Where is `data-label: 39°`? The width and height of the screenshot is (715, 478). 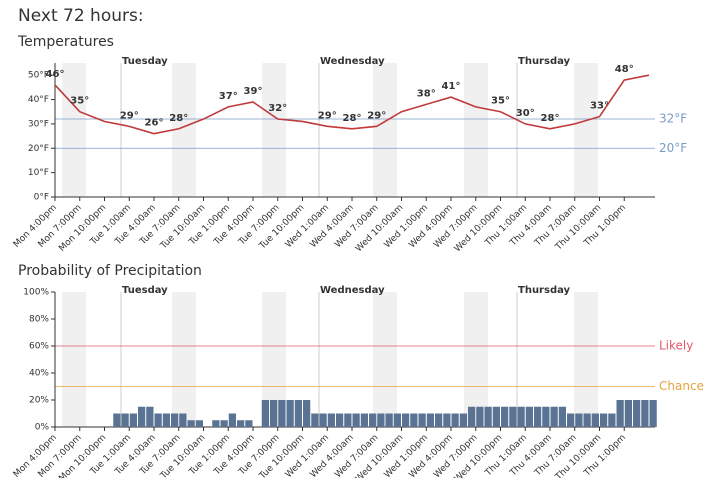 data-label: 39° is located at coordinates (253, 91).